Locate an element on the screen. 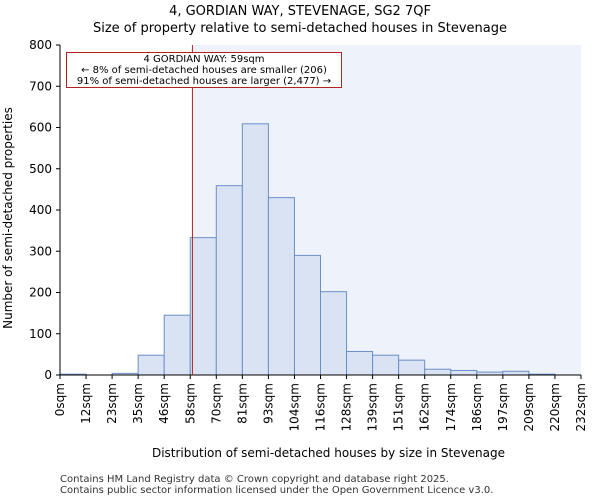 The width and height of the screenshot is (600, 500). y-tick-label: 400 is located at coordinates (40, 210).